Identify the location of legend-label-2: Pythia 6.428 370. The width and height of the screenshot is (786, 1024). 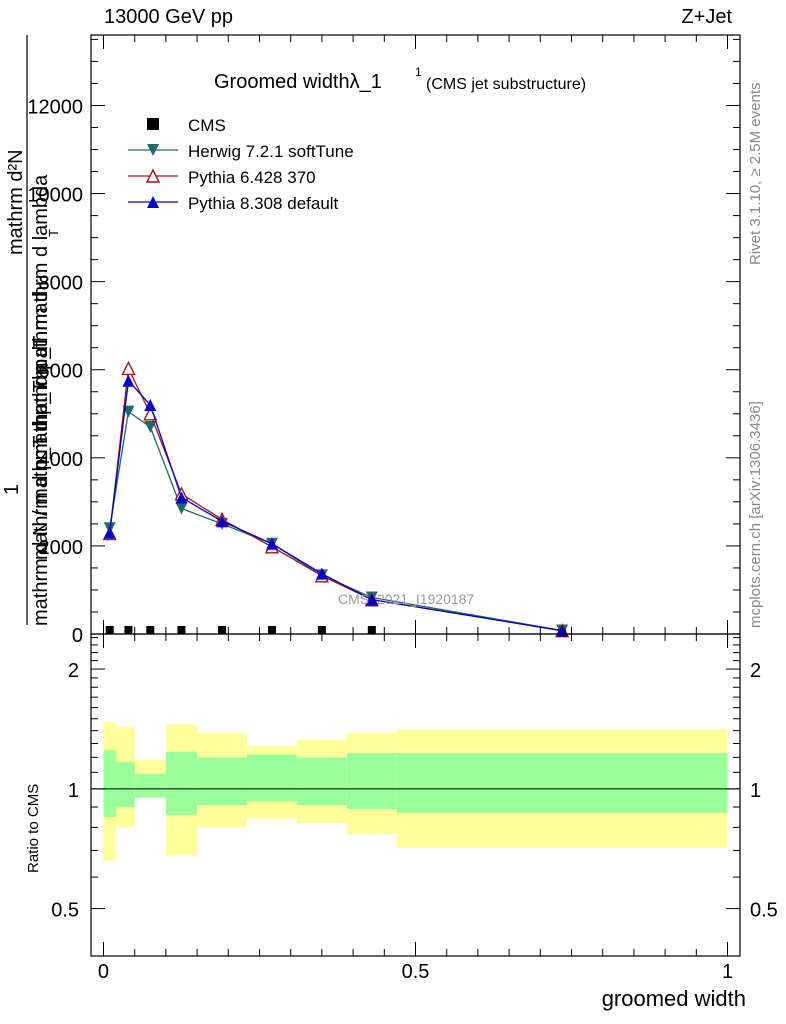
(252, 177).